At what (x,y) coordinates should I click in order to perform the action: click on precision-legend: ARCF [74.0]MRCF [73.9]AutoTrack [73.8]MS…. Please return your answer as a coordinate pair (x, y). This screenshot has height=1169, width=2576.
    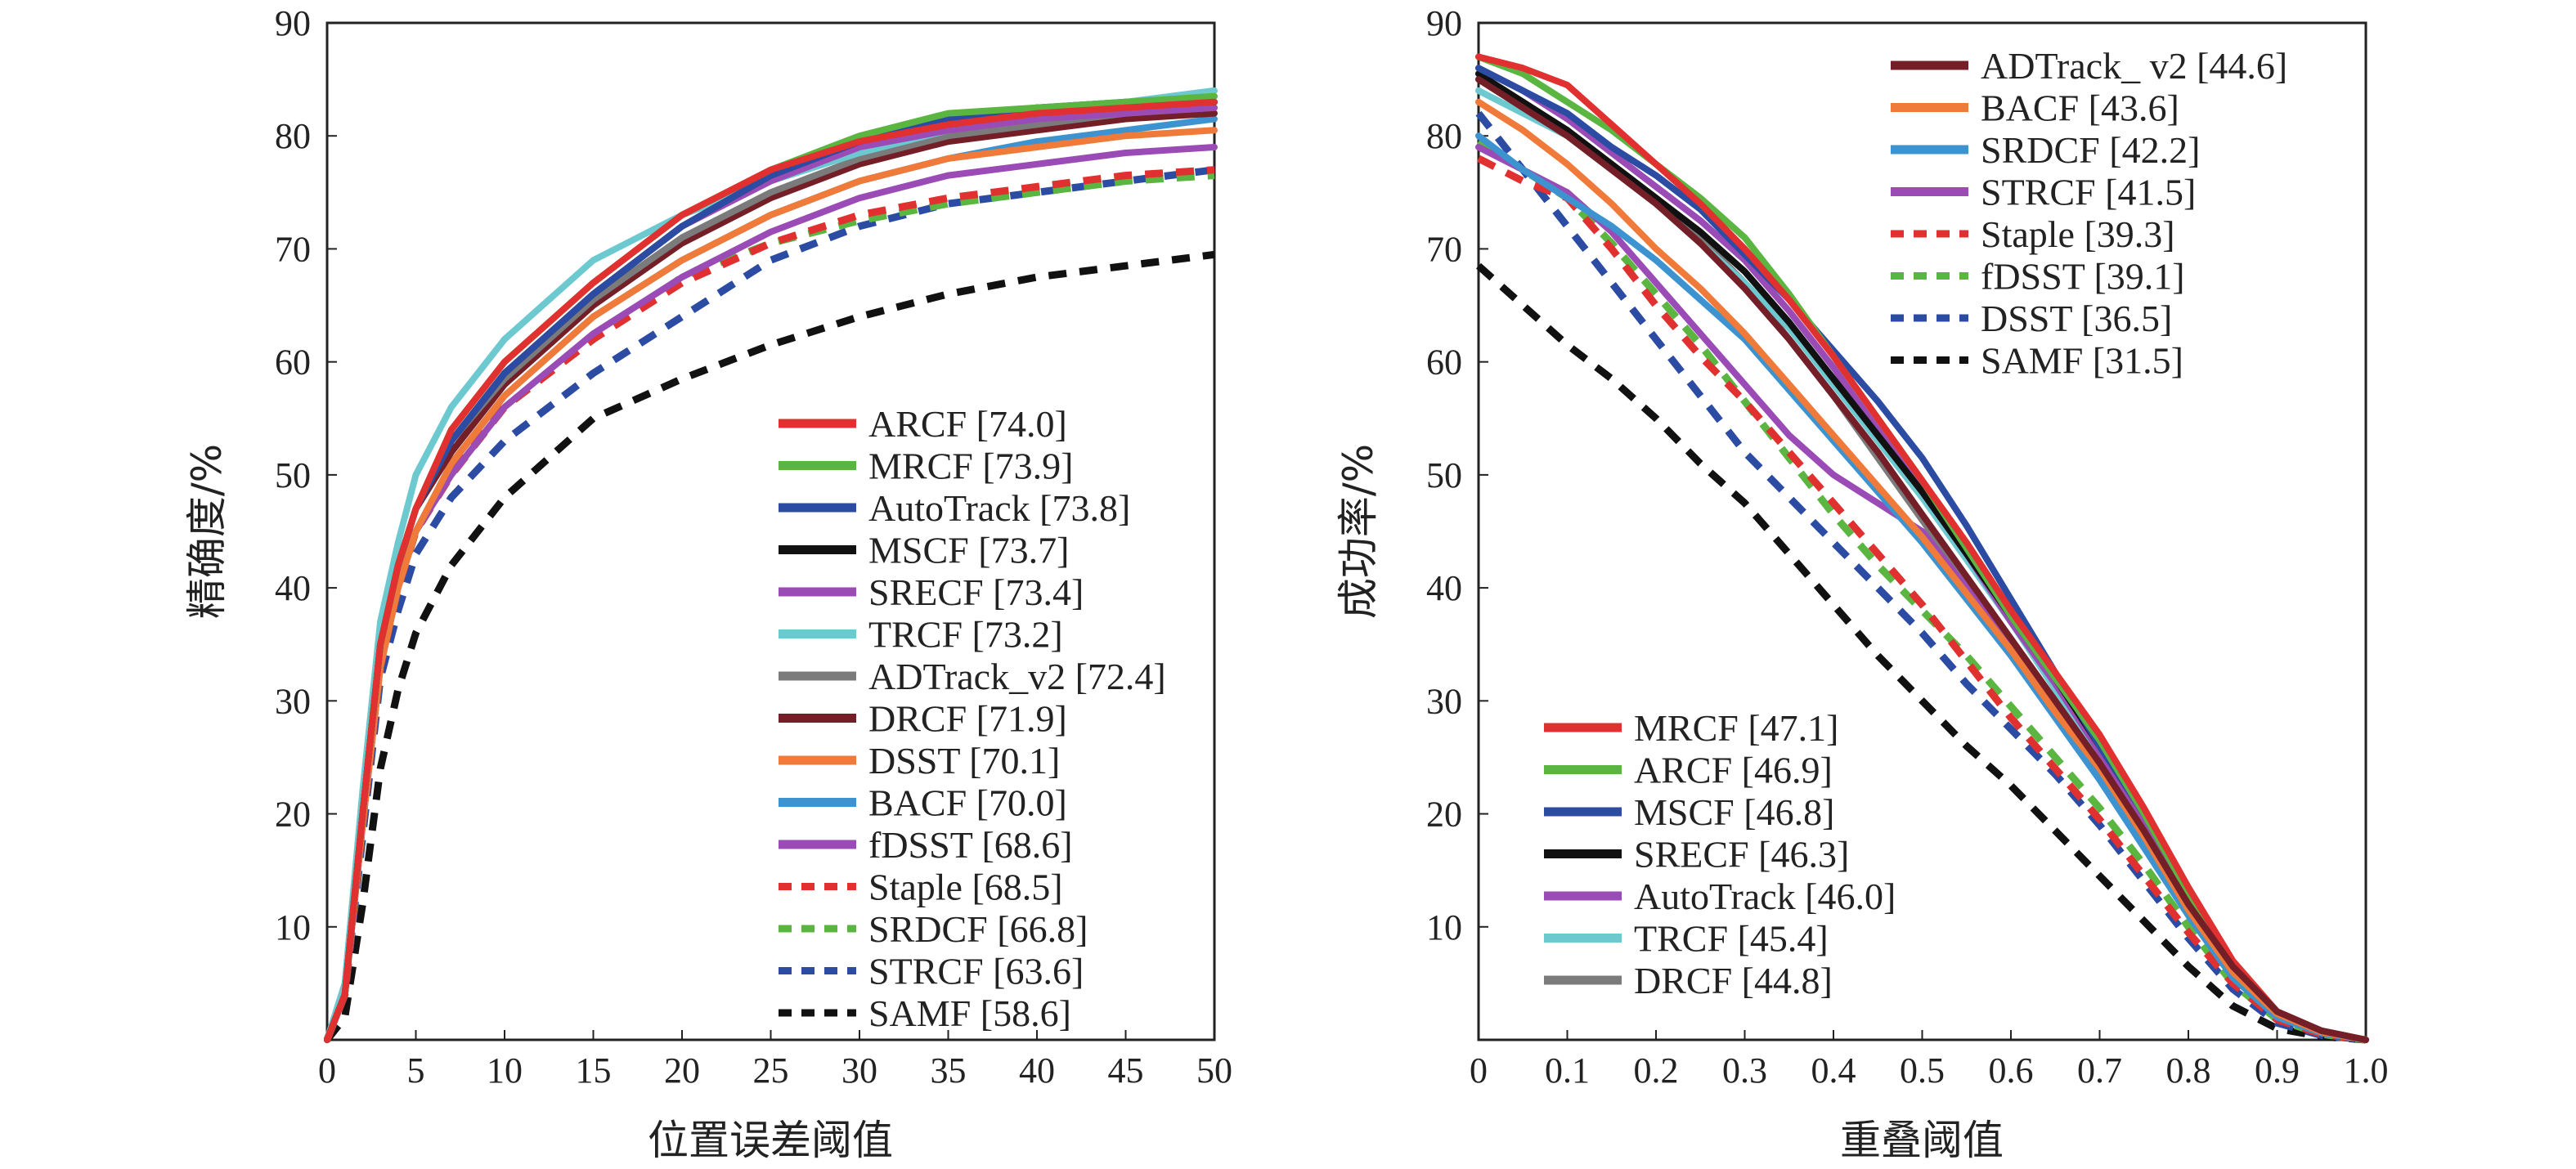
    Looking at the image, I should click on (973, 718).